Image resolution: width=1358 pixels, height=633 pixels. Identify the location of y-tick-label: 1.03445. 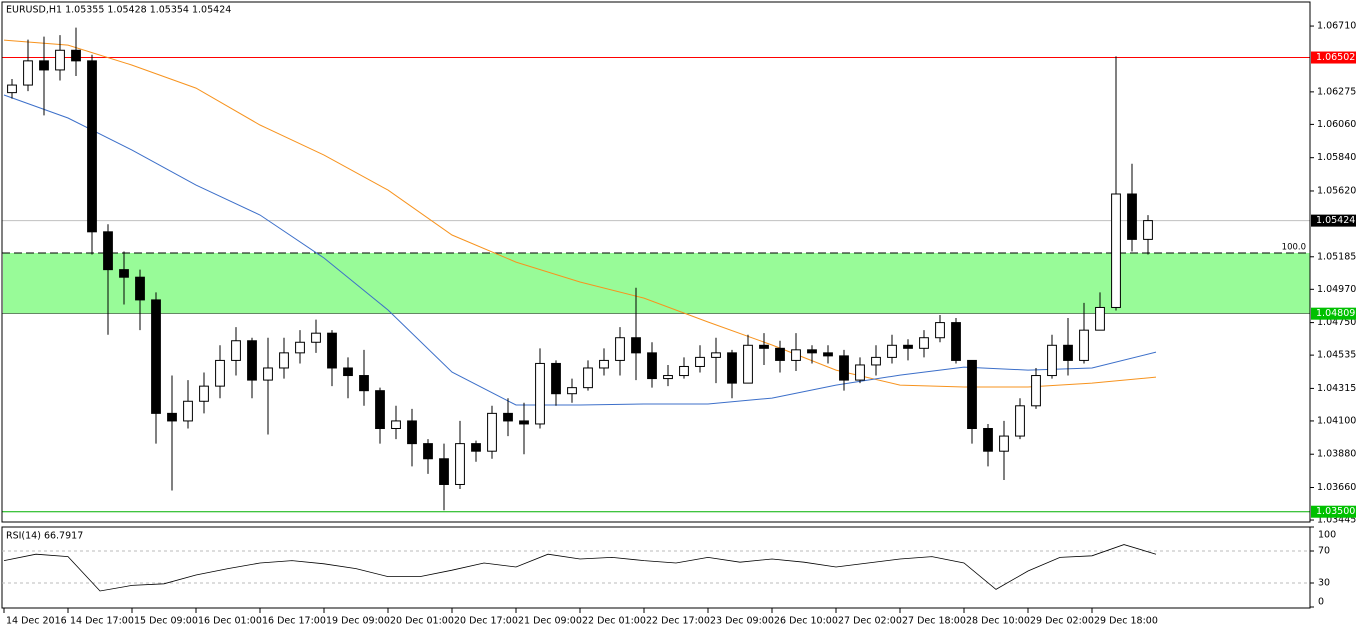
(1336, 520).